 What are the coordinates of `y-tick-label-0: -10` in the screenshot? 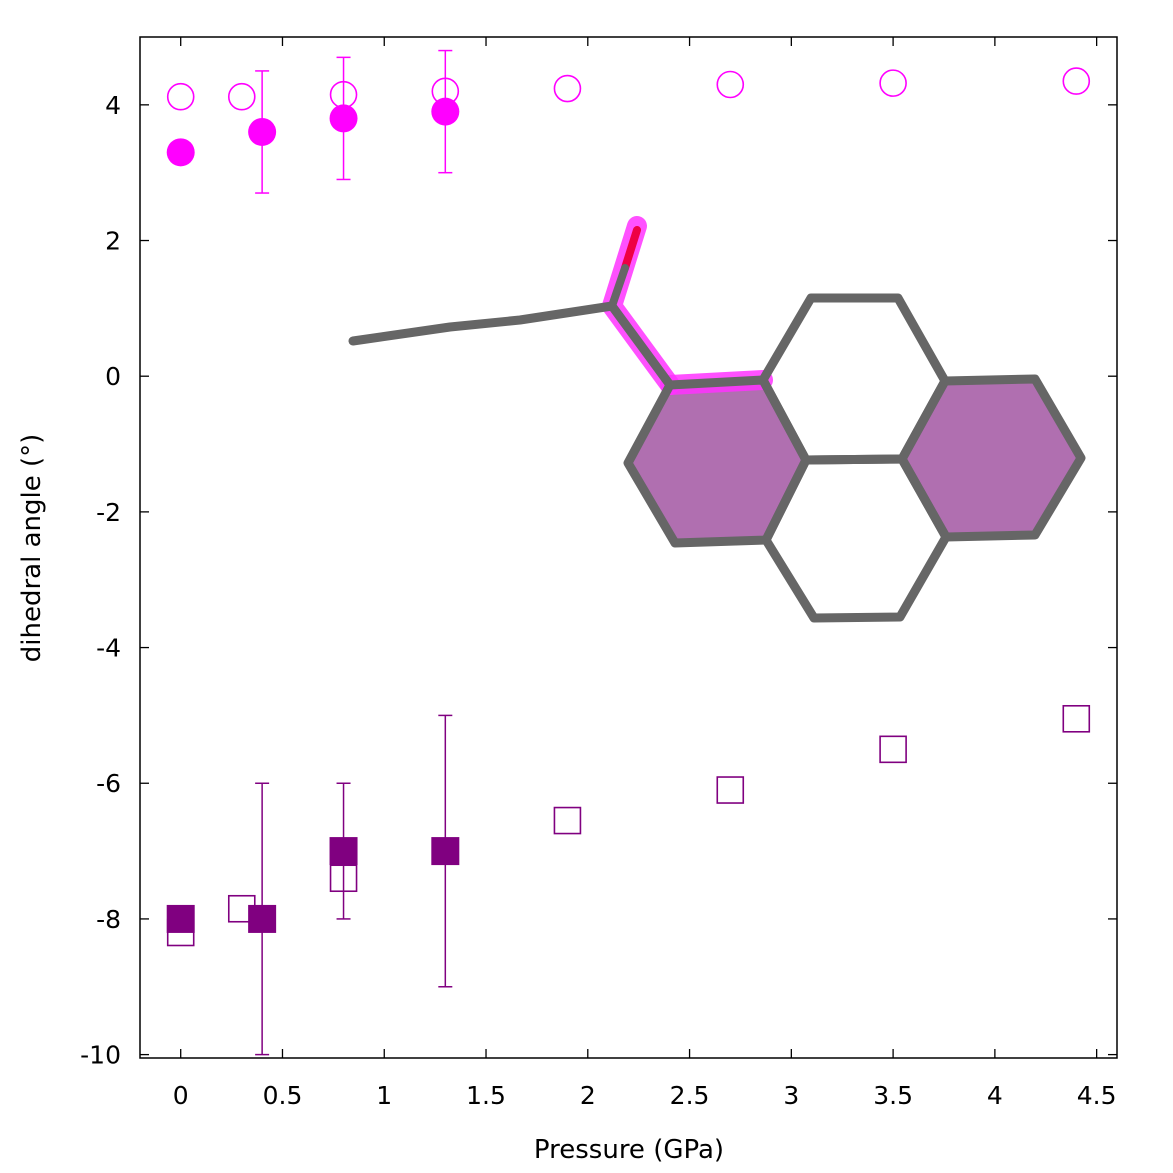 It's located at (100, 1055).